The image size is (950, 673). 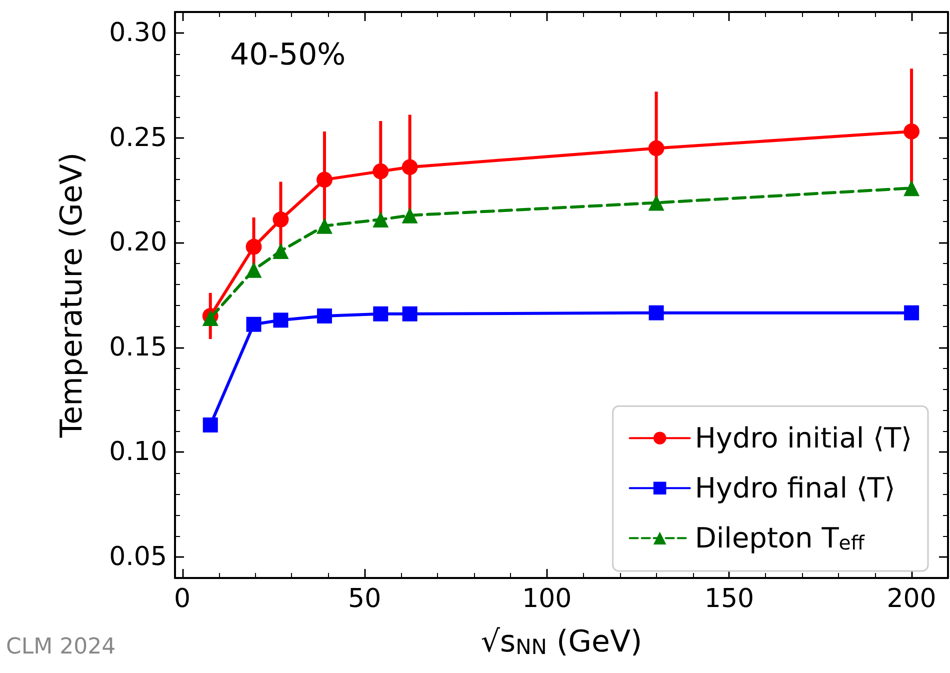 What do you see at coordinates (138, 557) in the screenshot?
I see `y-tick-label: 0.05` at bounding box center [138, 557].